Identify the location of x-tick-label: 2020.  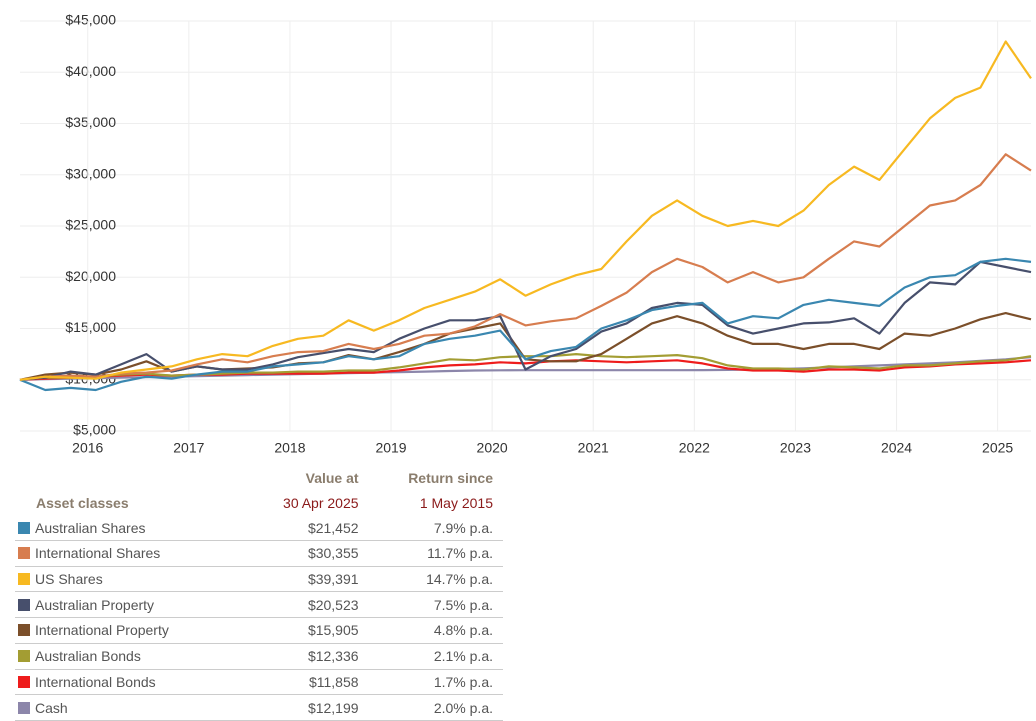
(492, 448).